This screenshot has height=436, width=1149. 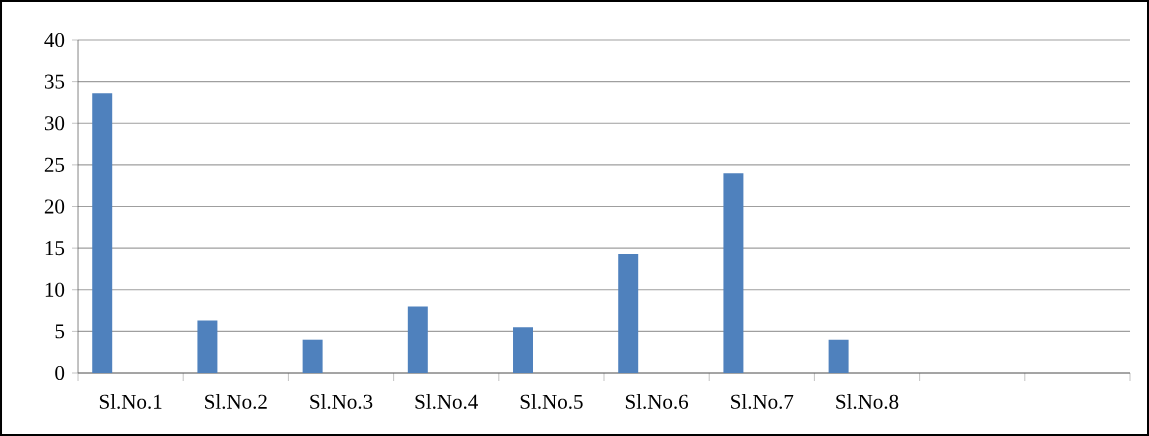 I want to click on y-tick-label: 15, so click(x=55, y=248).